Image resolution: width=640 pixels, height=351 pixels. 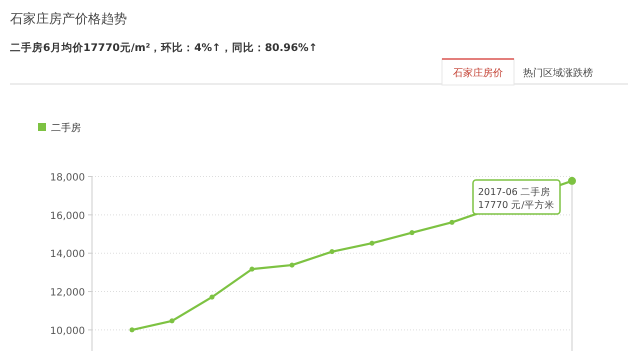 I want to click on y-tick-label: 16,000, so click(x=67, y=216).